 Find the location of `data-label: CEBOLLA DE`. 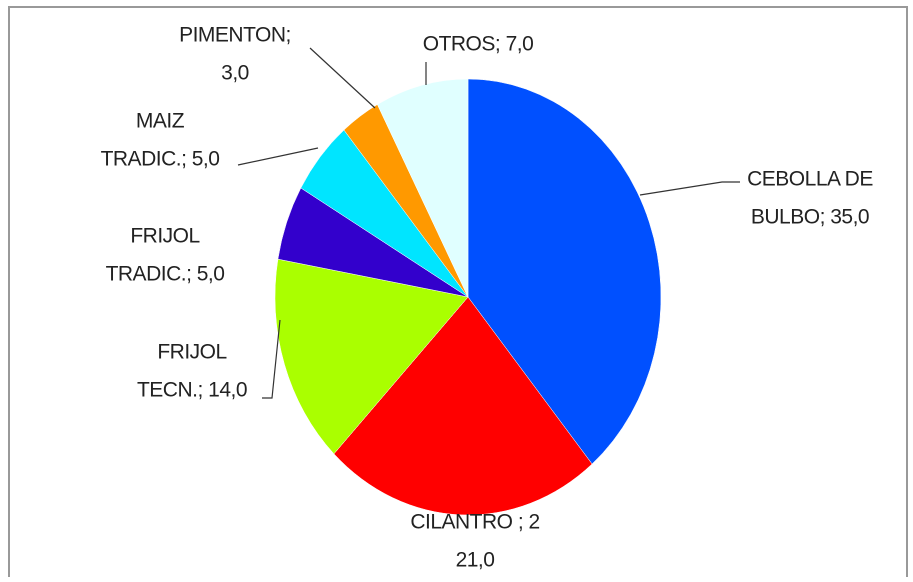

data-label: CEBOLLA DE is located at coordinates (810, 179).